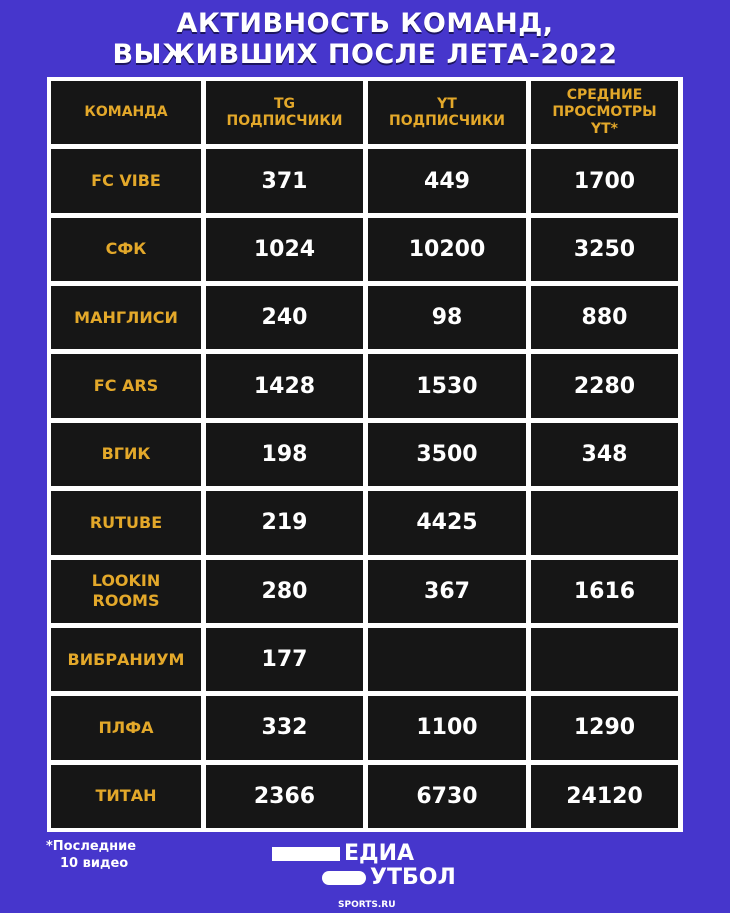 Image resolution: width=730 pixels, height=913 pixels. What do you see at coordinates (284, 659) in the screenshot?
I see `tg-cell: 177` at bounding box center [284, 659].